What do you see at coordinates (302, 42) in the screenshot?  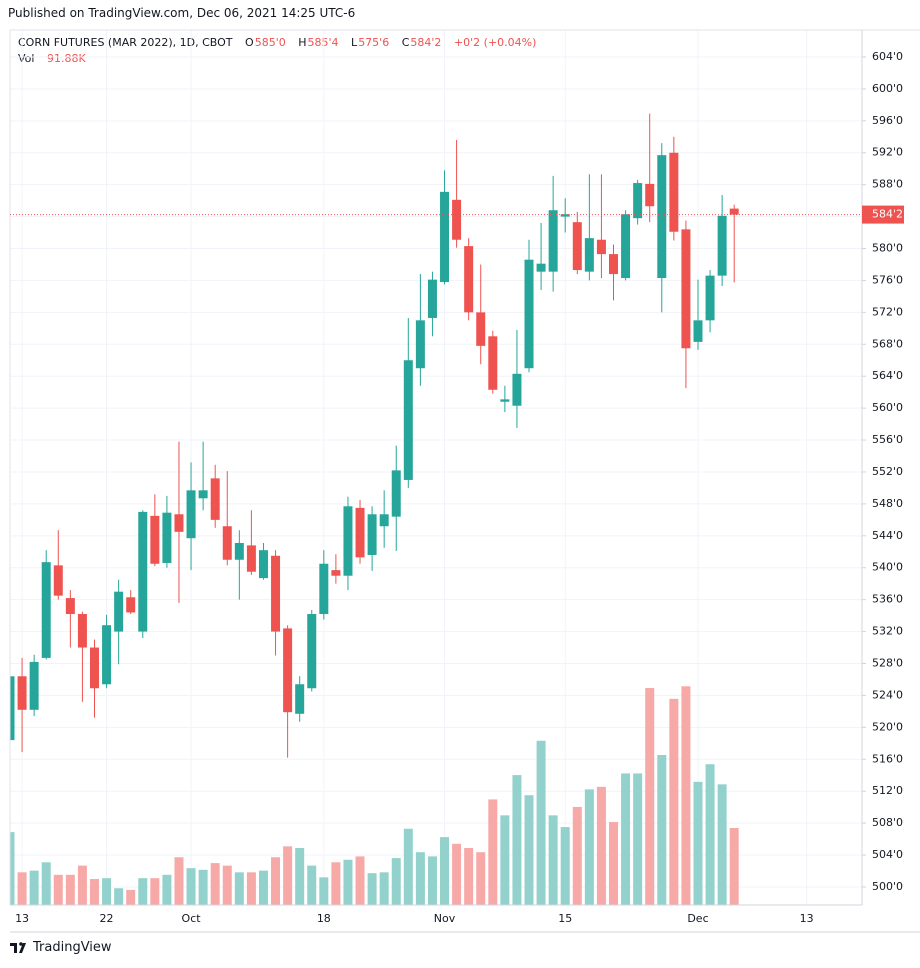 I see `high-label: H` at bounding box center [302, 42].